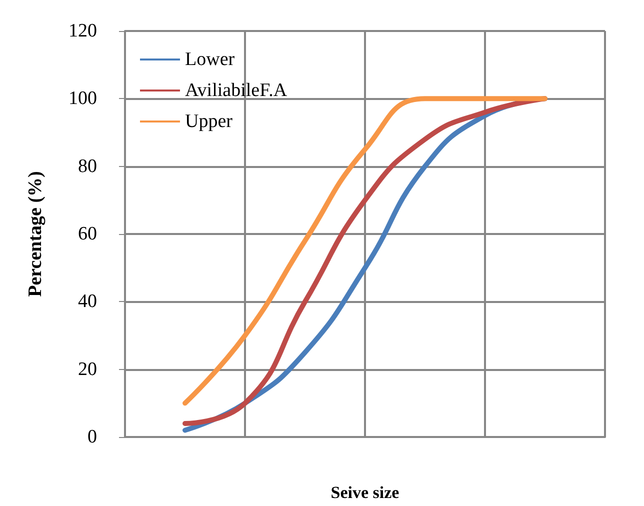  I want to click on y-tick-label: 60, so click(87, 234).